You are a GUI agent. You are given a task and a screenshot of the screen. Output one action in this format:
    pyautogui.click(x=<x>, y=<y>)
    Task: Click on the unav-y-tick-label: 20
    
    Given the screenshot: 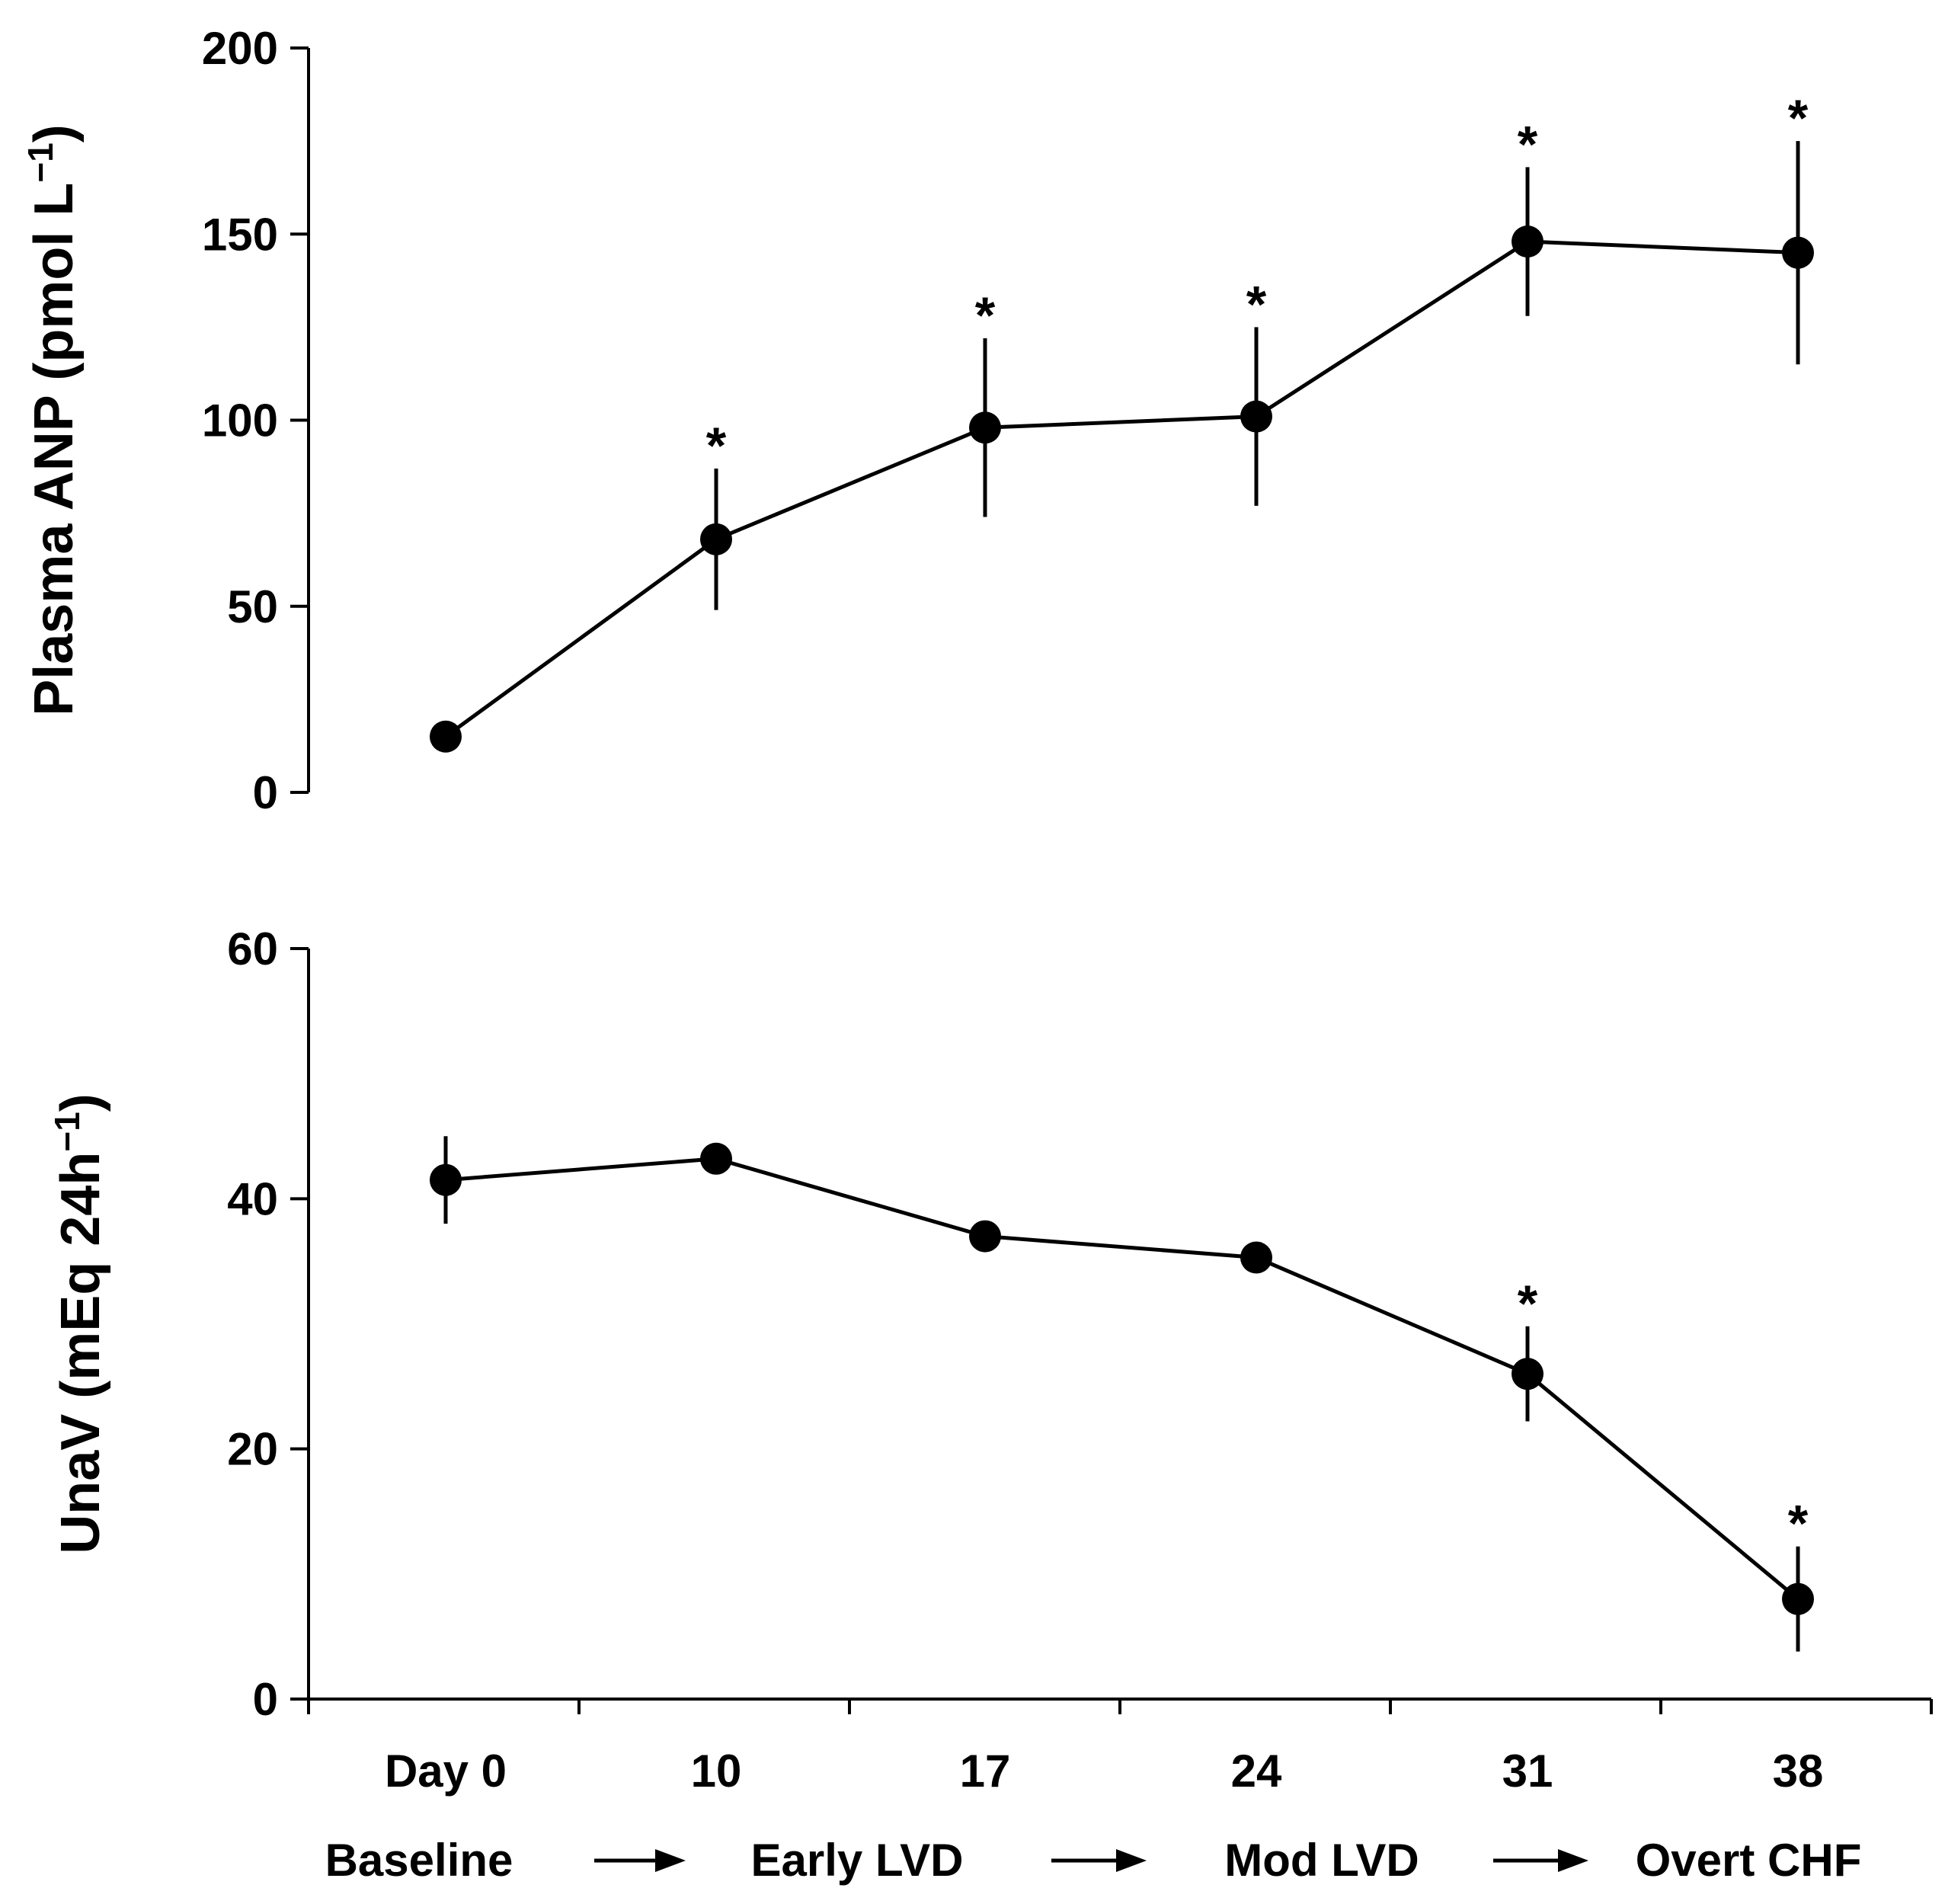 What is the action you would take?
    pyautogui.click(x=252, y=1449)
    